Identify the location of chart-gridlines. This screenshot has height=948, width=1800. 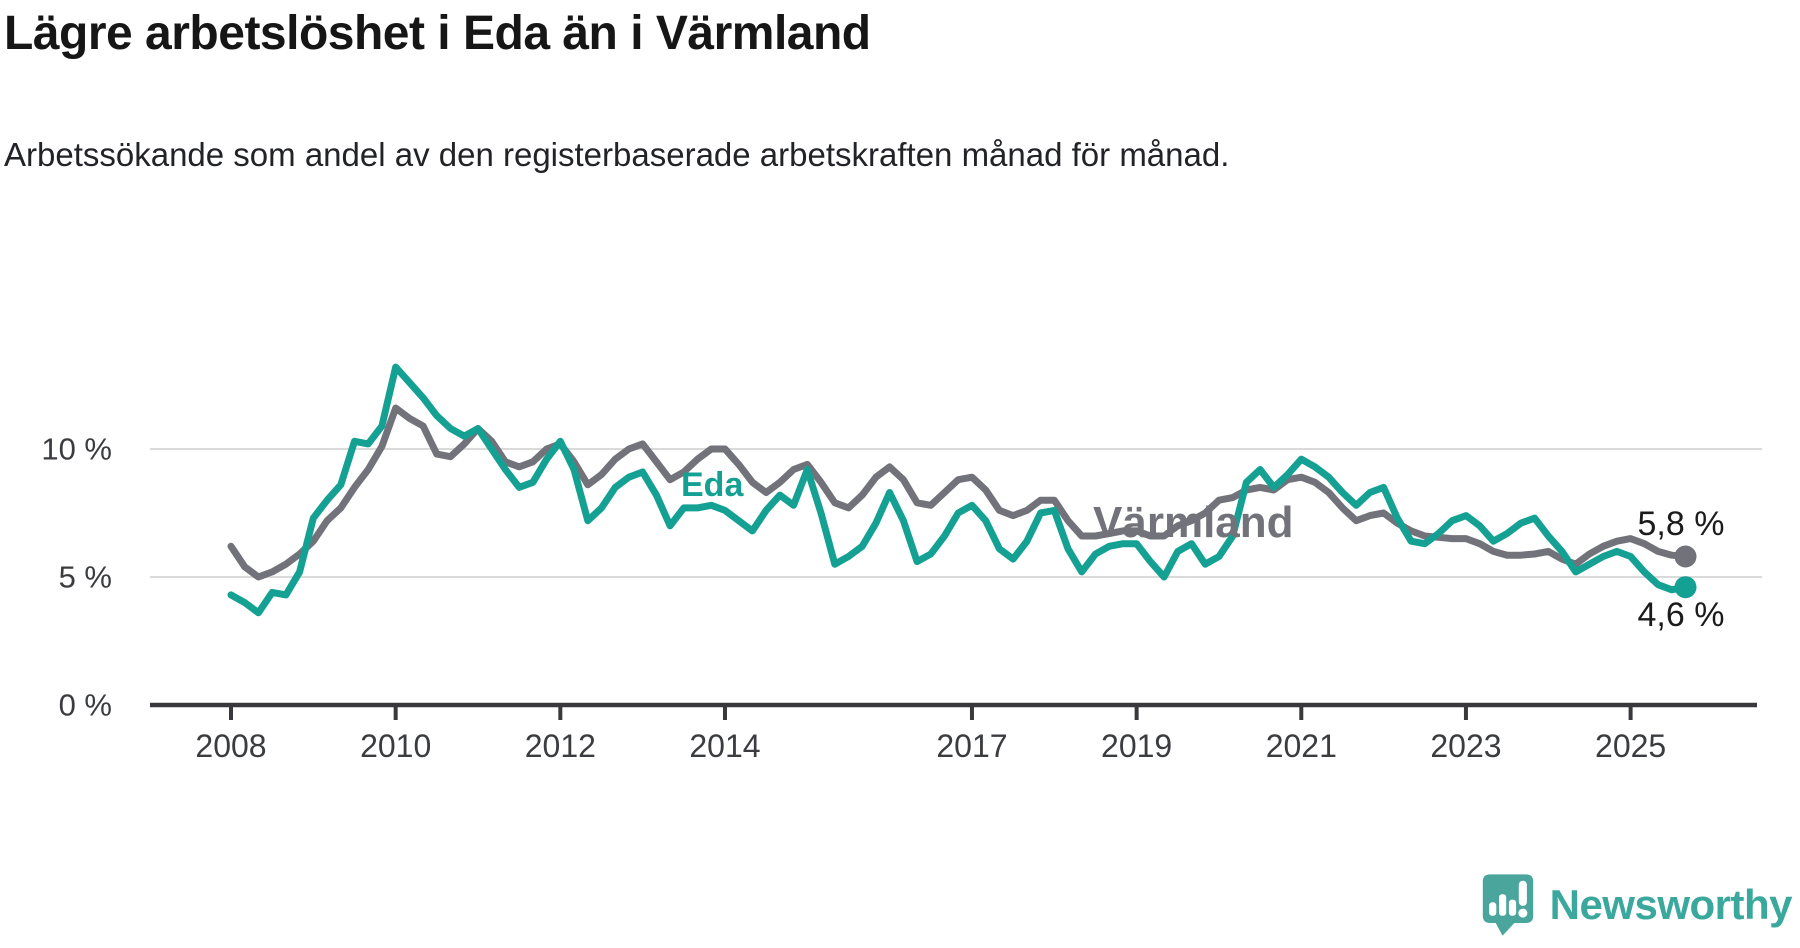
(956, 513).